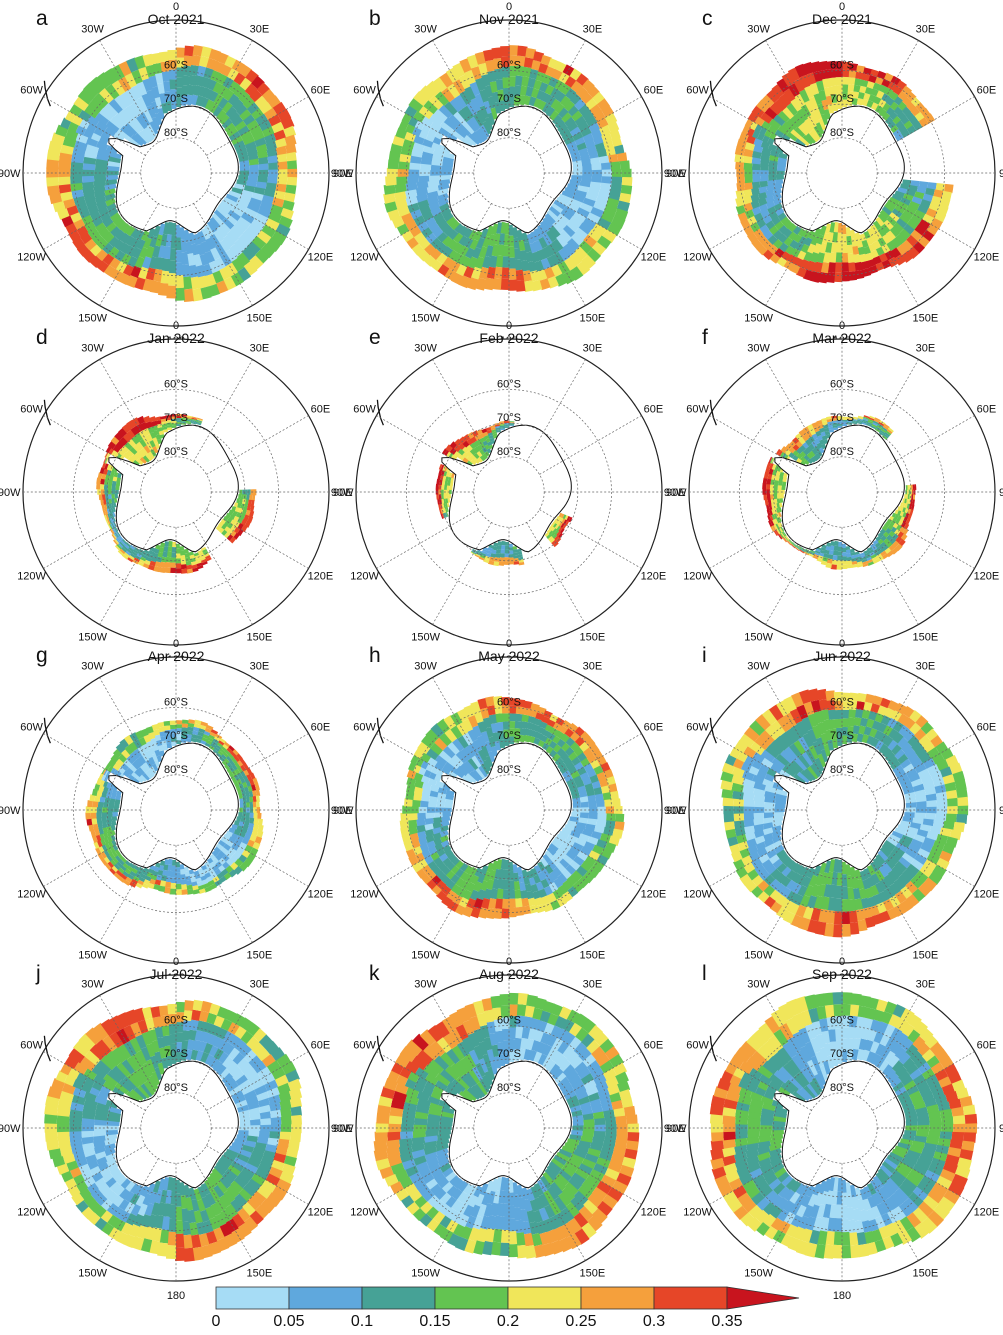 Image resolution: width=1003 pixels, height=1335 pixels. Describe the element at coordinates (374, 973) in the screenshot. I see `panel-letter: k` at that location.